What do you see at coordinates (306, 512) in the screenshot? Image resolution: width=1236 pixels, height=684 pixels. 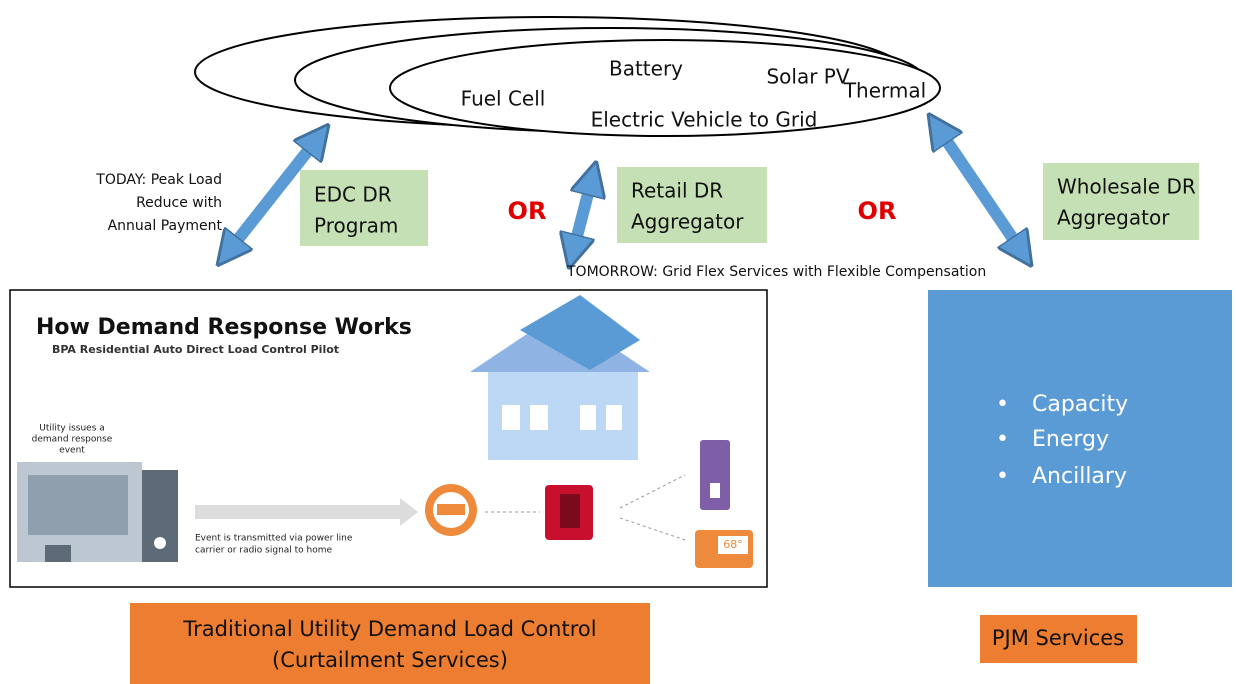 I see `signal-arrow` at bounding box center [306, 512].